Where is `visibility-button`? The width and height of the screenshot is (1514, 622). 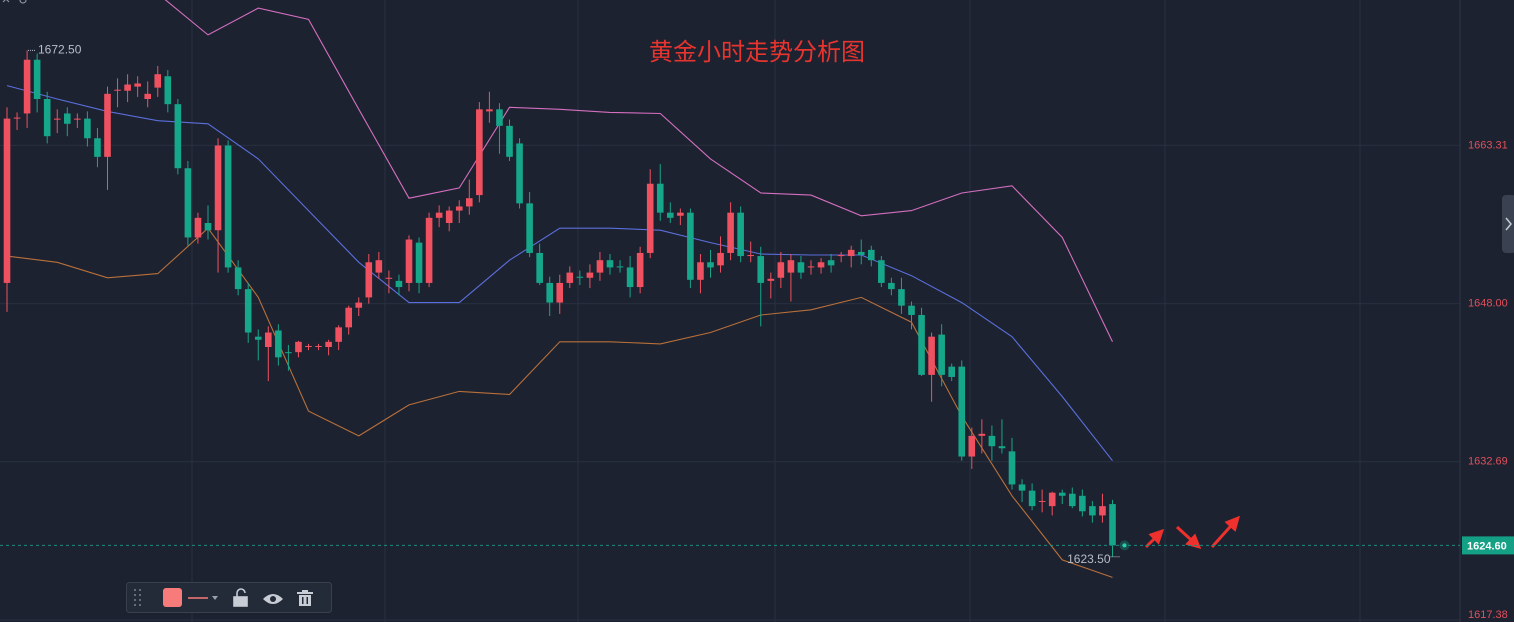
visibility-button is located at coordinates (273, 599).